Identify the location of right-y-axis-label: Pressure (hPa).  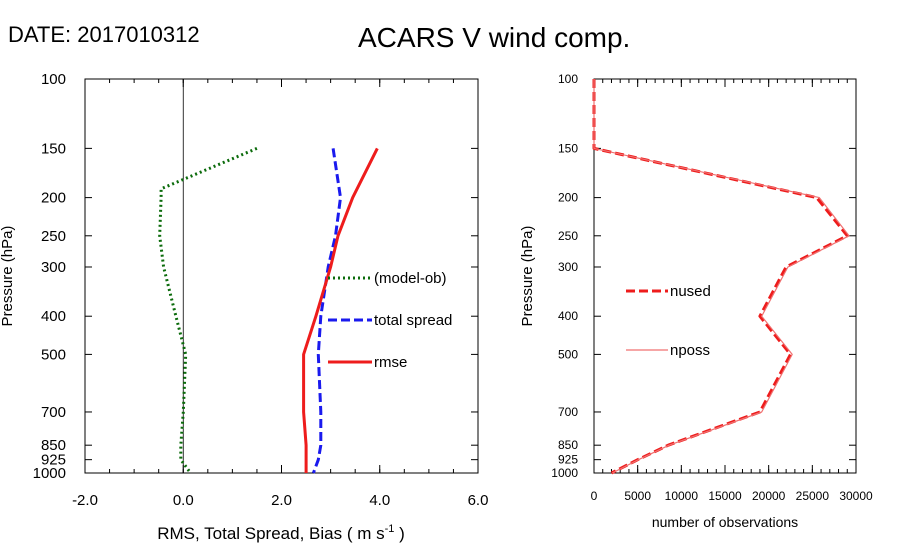
(527, 276).